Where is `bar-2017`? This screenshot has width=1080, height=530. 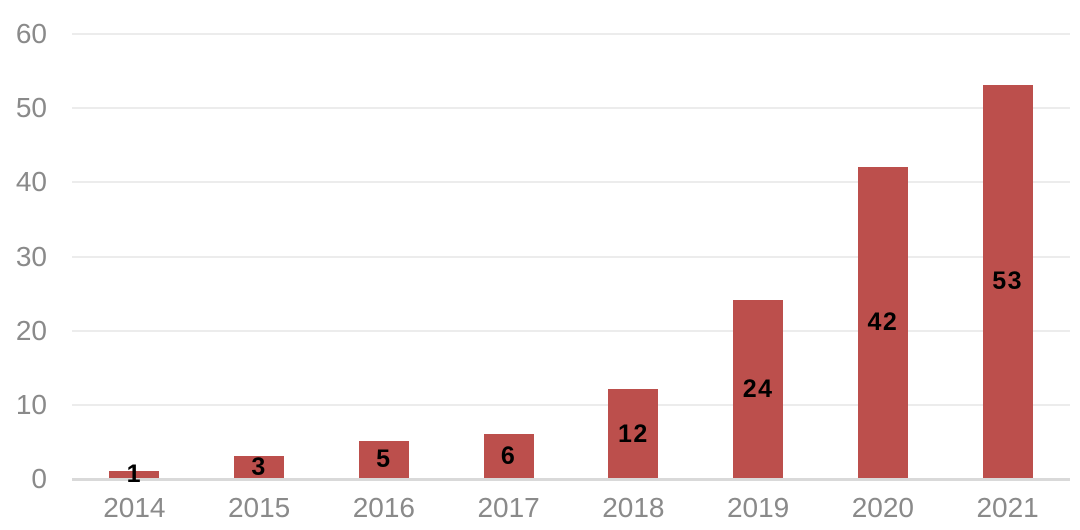 bar-2017 is located at coordinates (508, 455).